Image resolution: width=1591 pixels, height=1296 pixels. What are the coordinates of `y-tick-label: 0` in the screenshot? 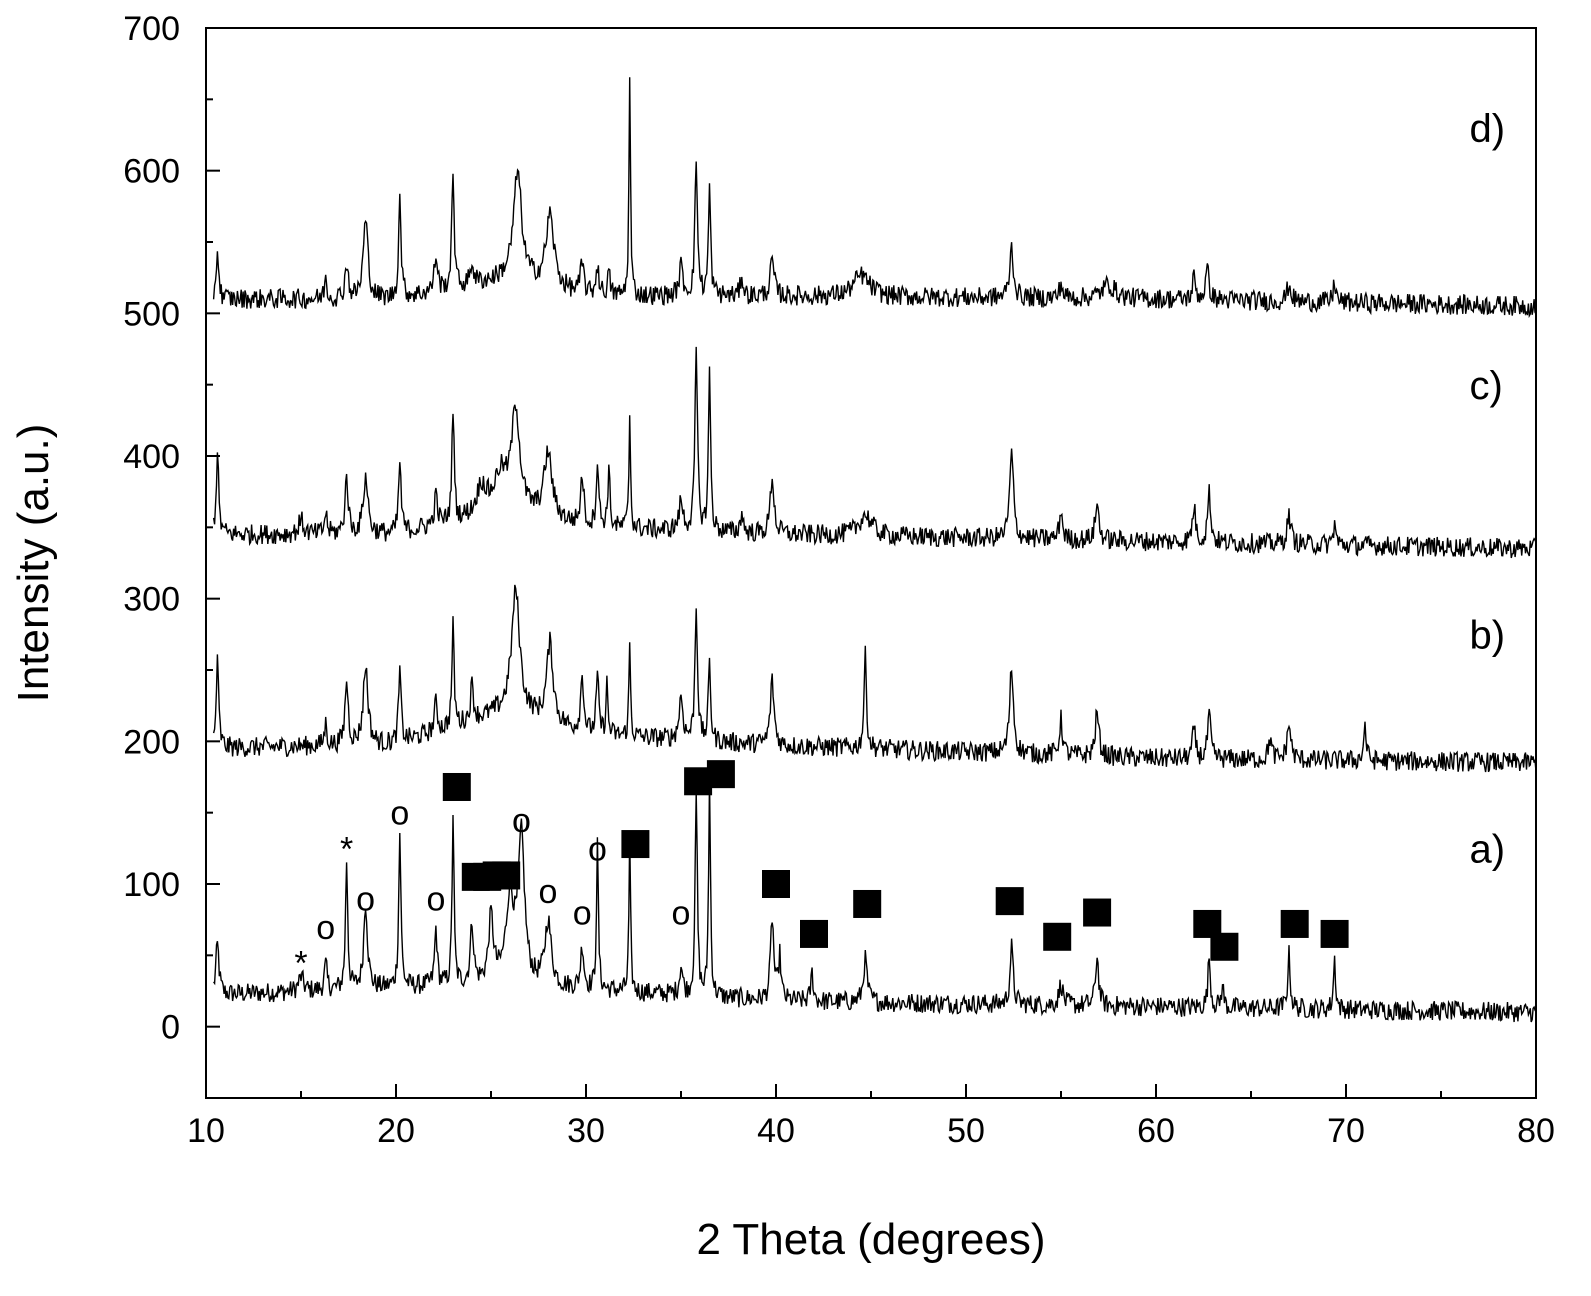 It's located at (170, 1028).